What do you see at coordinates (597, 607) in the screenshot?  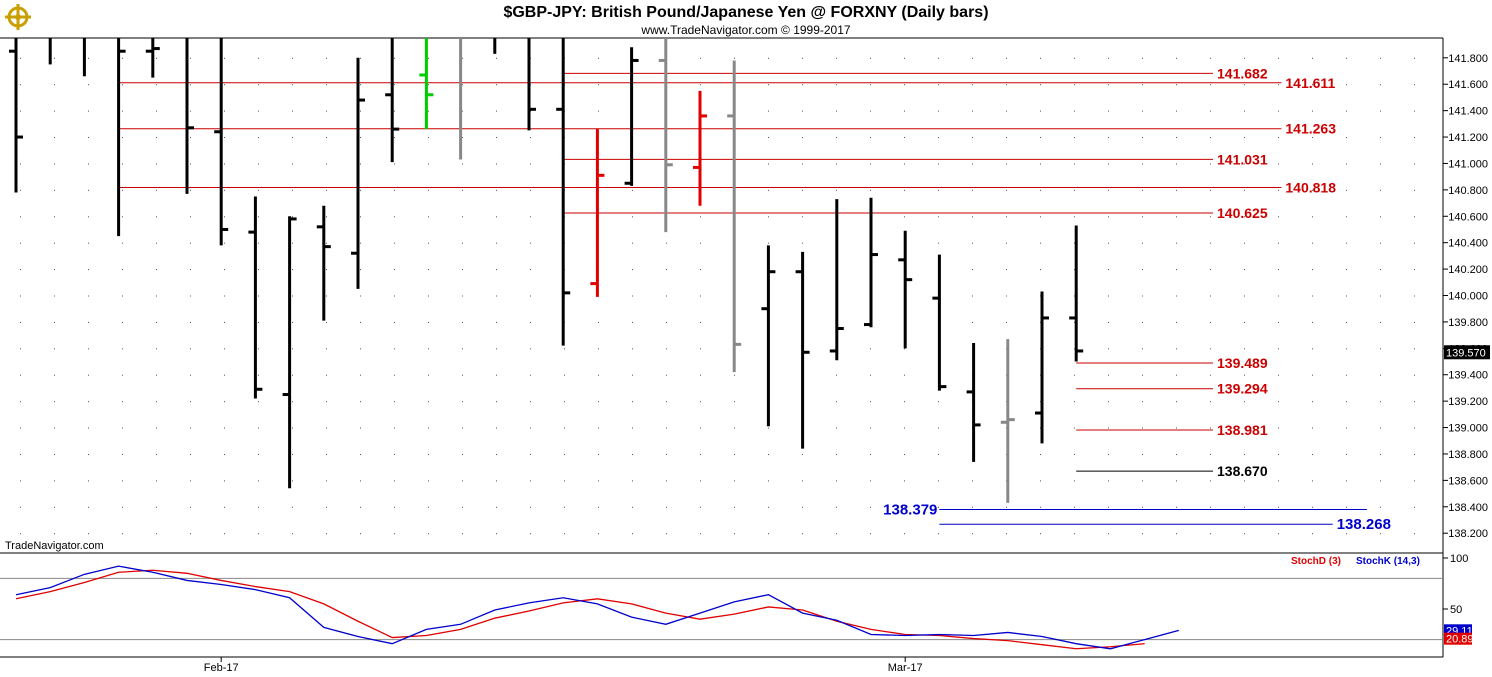 I see `stoch-series-line` at bounding box center [597, 607].